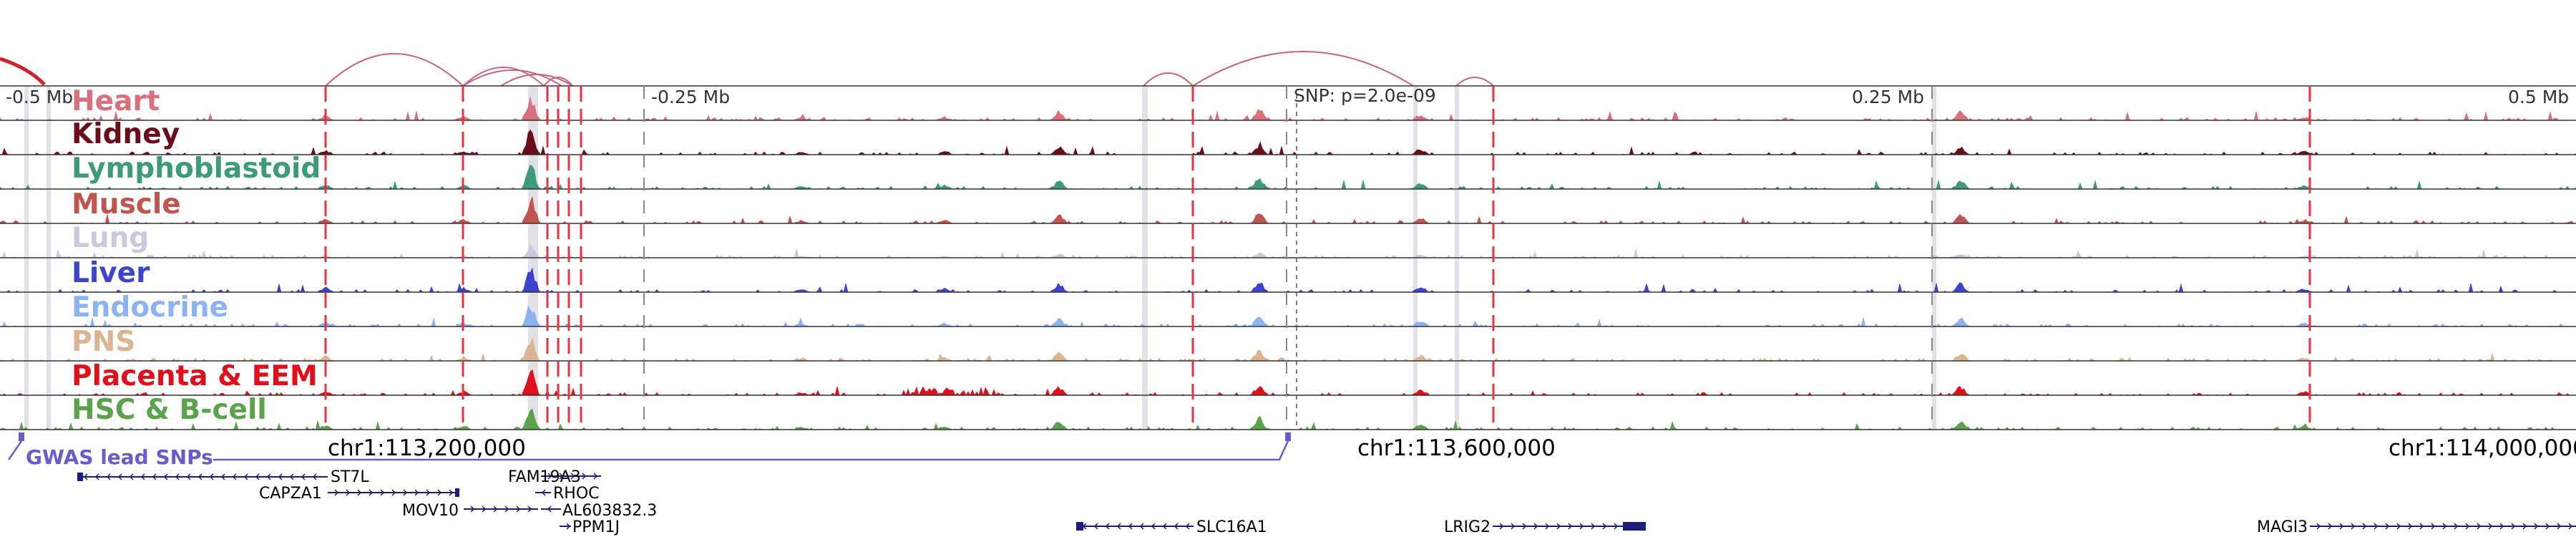 The image size is (2576, 537). I want to click on gene-label-fam19a3: FAM19A3, so click(544, 477).